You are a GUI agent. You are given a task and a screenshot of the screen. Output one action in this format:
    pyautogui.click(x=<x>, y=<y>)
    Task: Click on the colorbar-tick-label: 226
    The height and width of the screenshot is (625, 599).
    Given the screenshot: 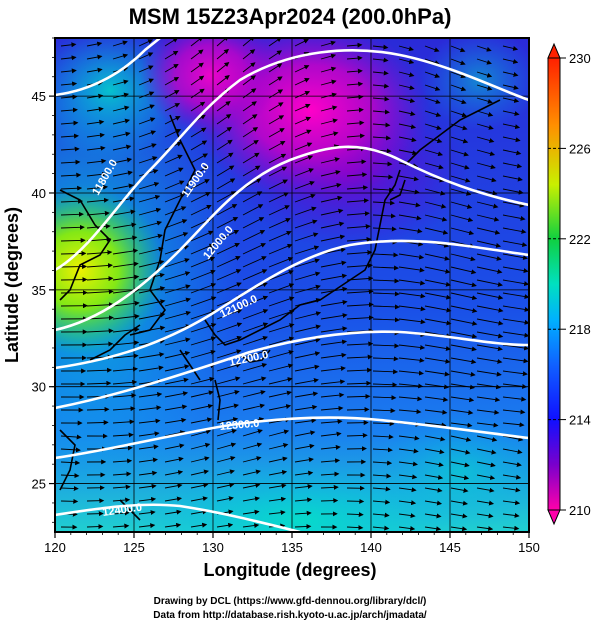 What is the action you would take?
    pyautogui.click(x=580, y=148)
    